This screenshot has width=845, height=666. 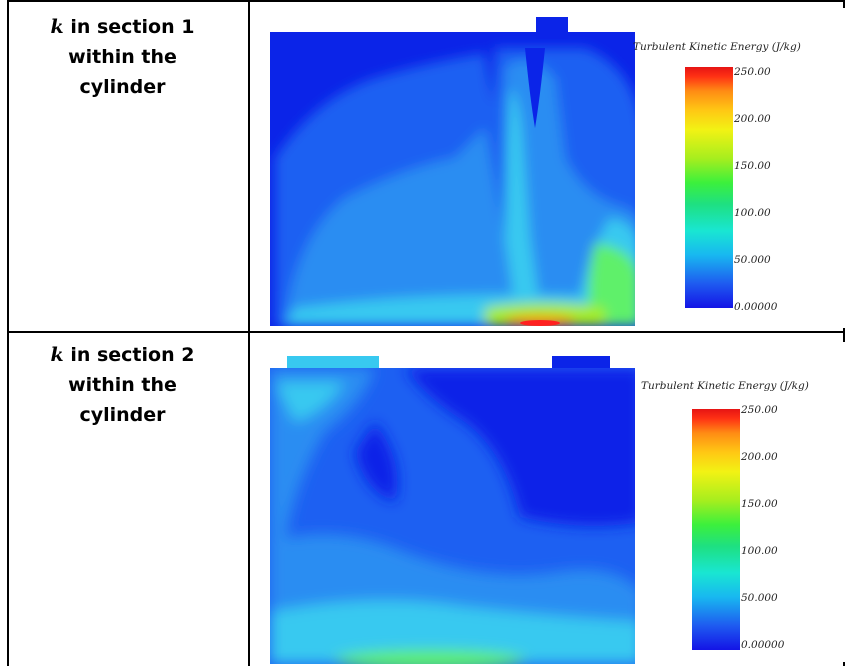 What do you see at coordinates (759, 551) in the screenshot?
I see `row2-tick-100: 100.00` at bounding box center [759, 551].